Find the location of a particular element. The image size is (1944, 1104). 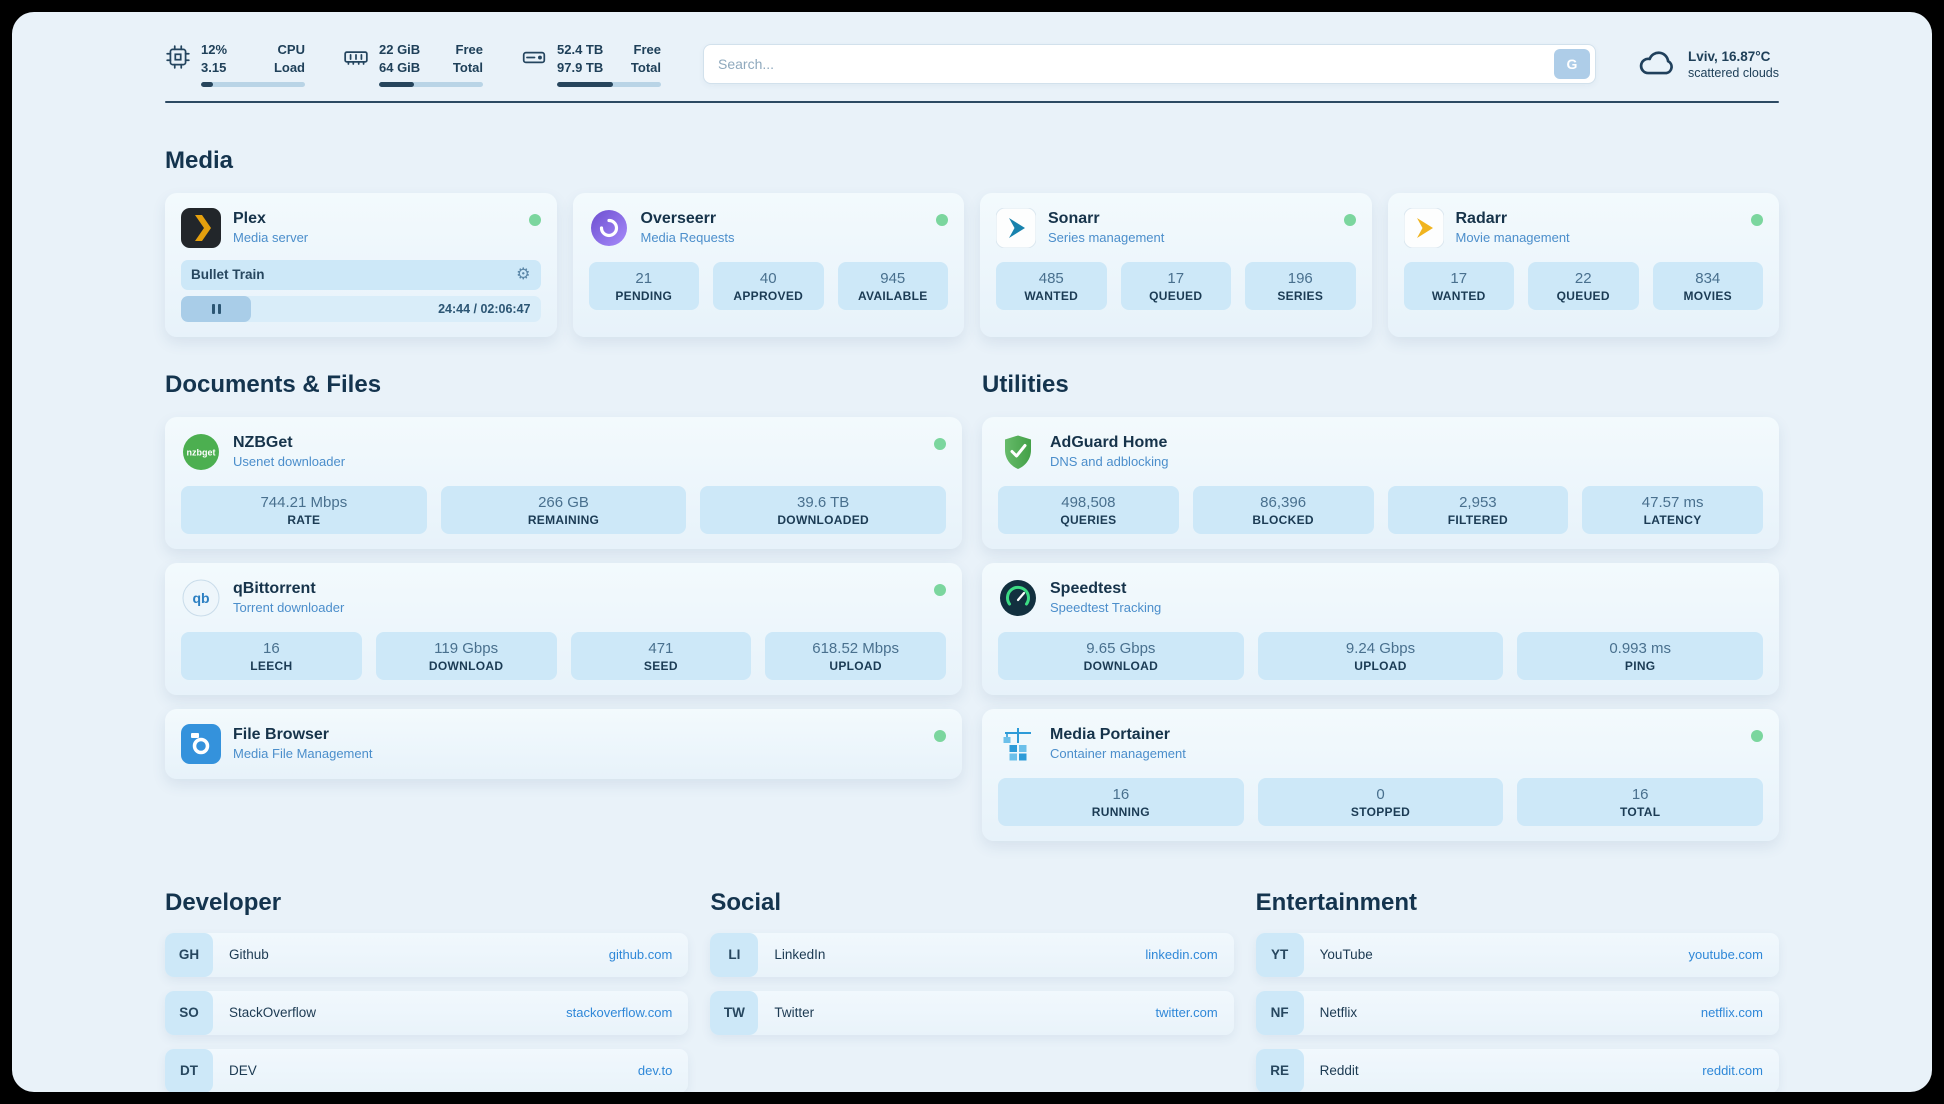

radarr-icon is located at coordinates (1423, 227).